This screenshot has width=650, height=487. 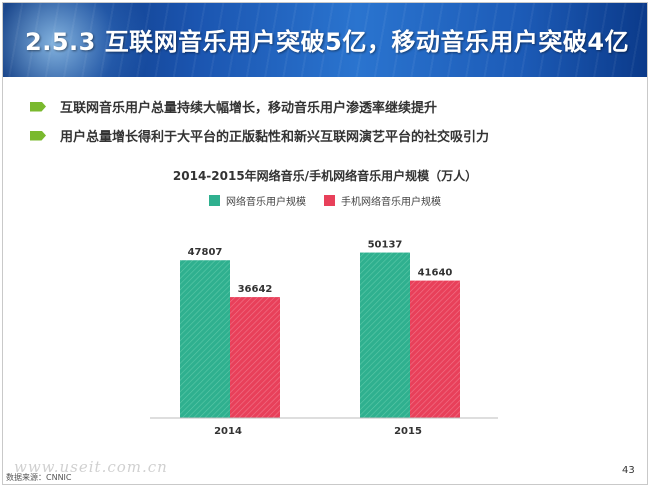 I want to click on legend-item-series-2: 手机网络音乐用户规模, so click(x=382, y=200).